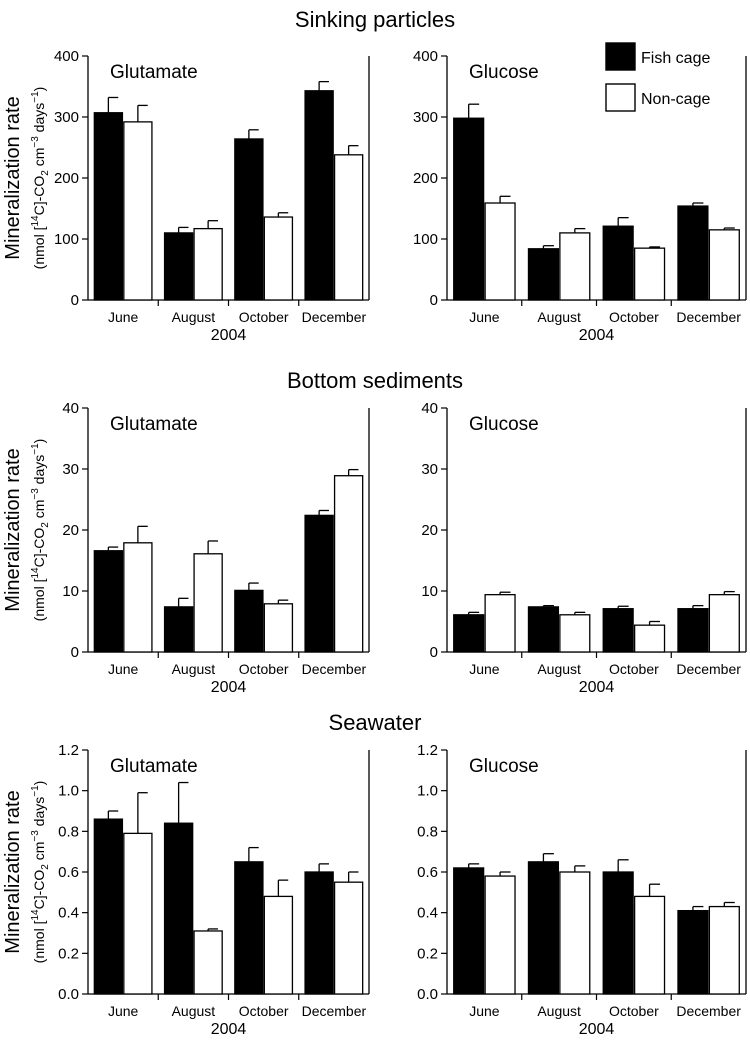 This screenshot has height=1042, width=750. I want to click on y-tick-label: 1.2, so click(427, 750).